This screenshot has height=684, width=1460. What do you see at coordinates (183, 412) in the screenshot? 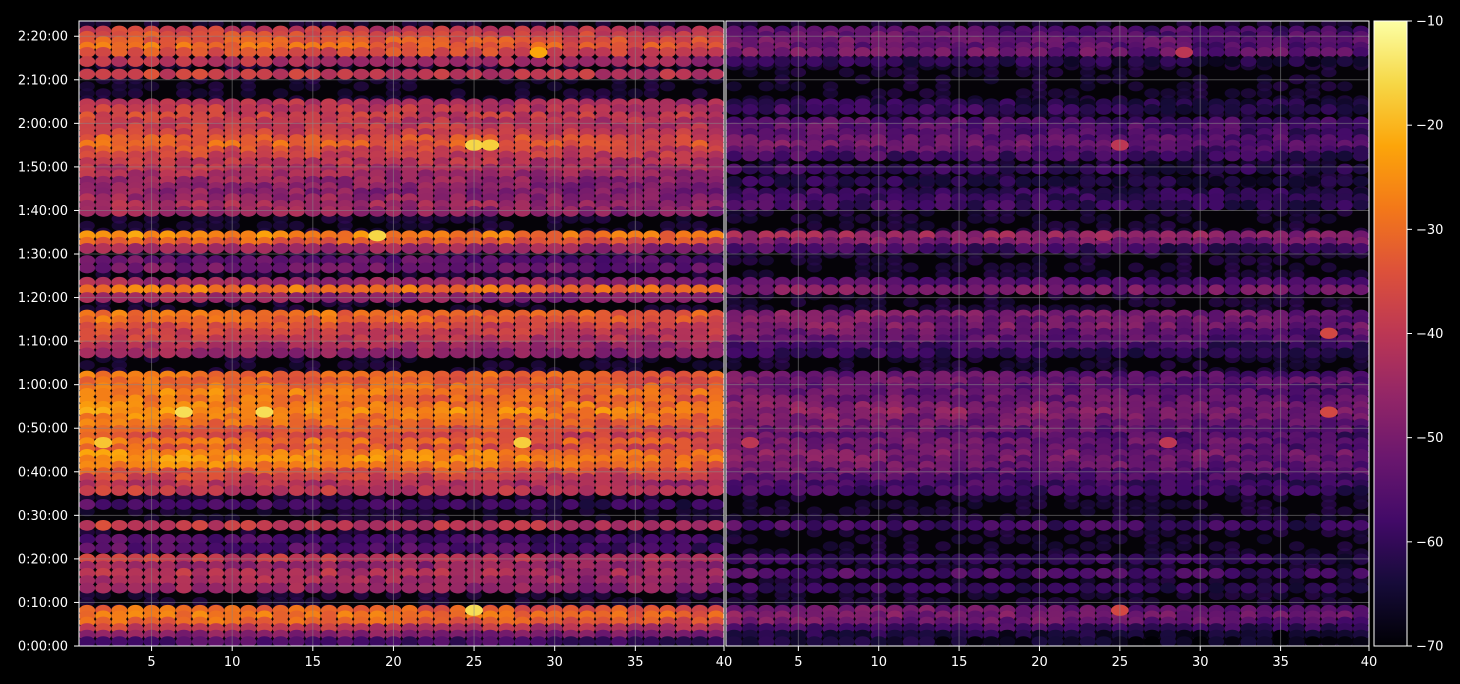
I see `hotspot-cell` at bounding box center [183, 412].